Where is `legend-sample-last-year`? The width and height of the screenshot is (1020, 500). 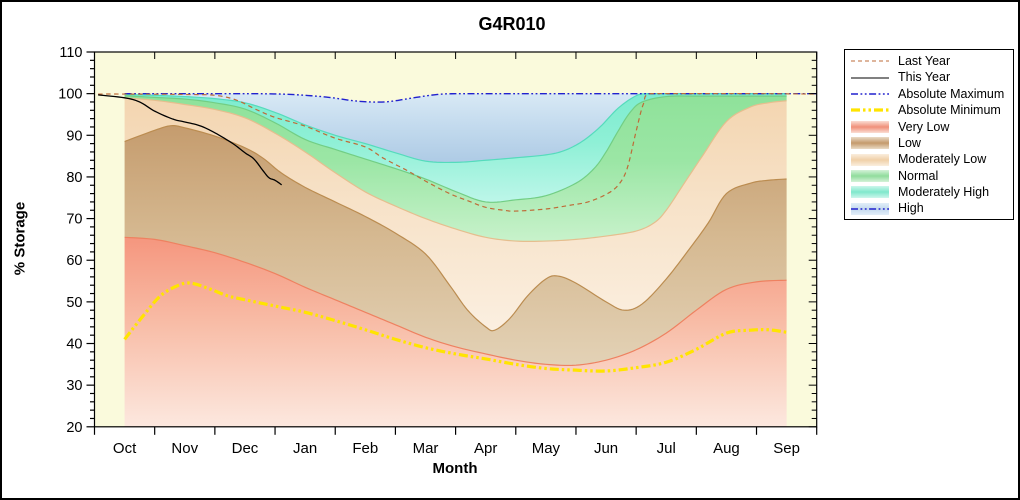
legend-sample-last-year is located at coordinates (870, 61).